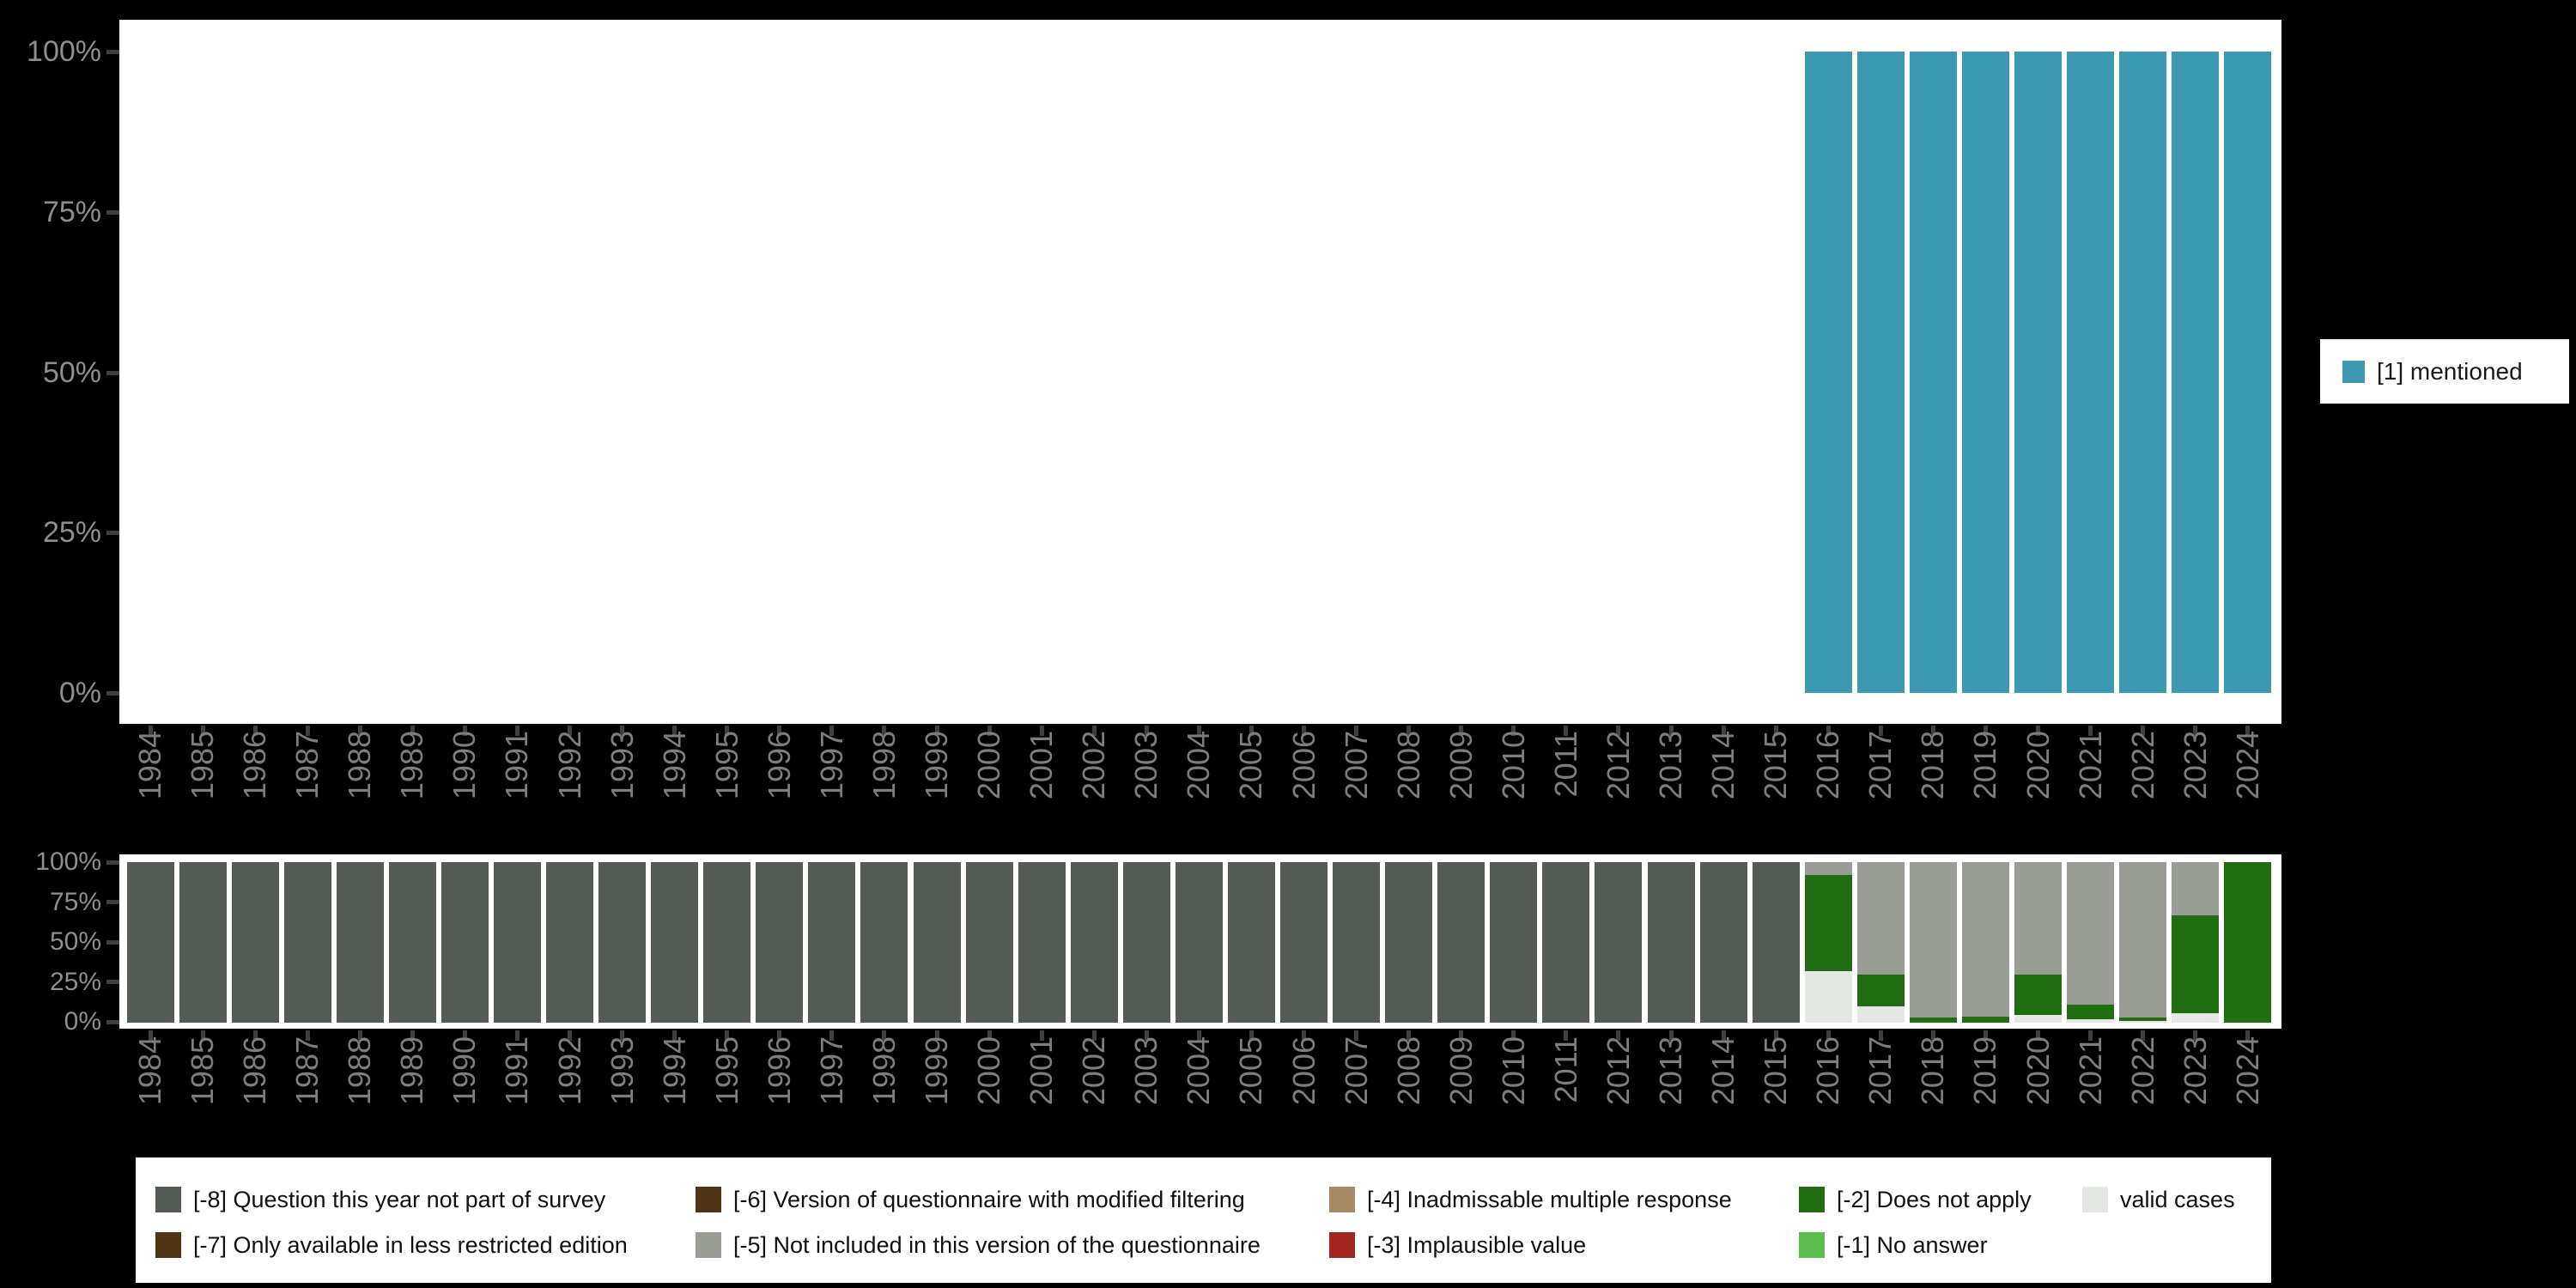 This screenshot has width=2576, height=1288. I want to click on x-axis-label-bottom: 2018, so click(1933, 1071).